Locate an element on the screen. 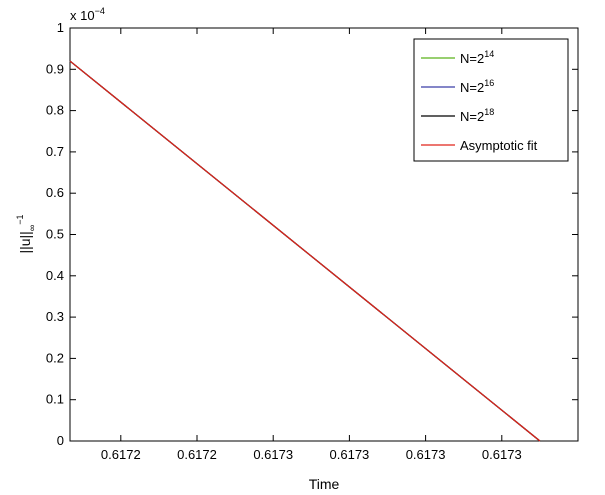 The width and height of the screenshot is (605, 495). y-tick-label: 0.7 is located at coordinates (55, 151).